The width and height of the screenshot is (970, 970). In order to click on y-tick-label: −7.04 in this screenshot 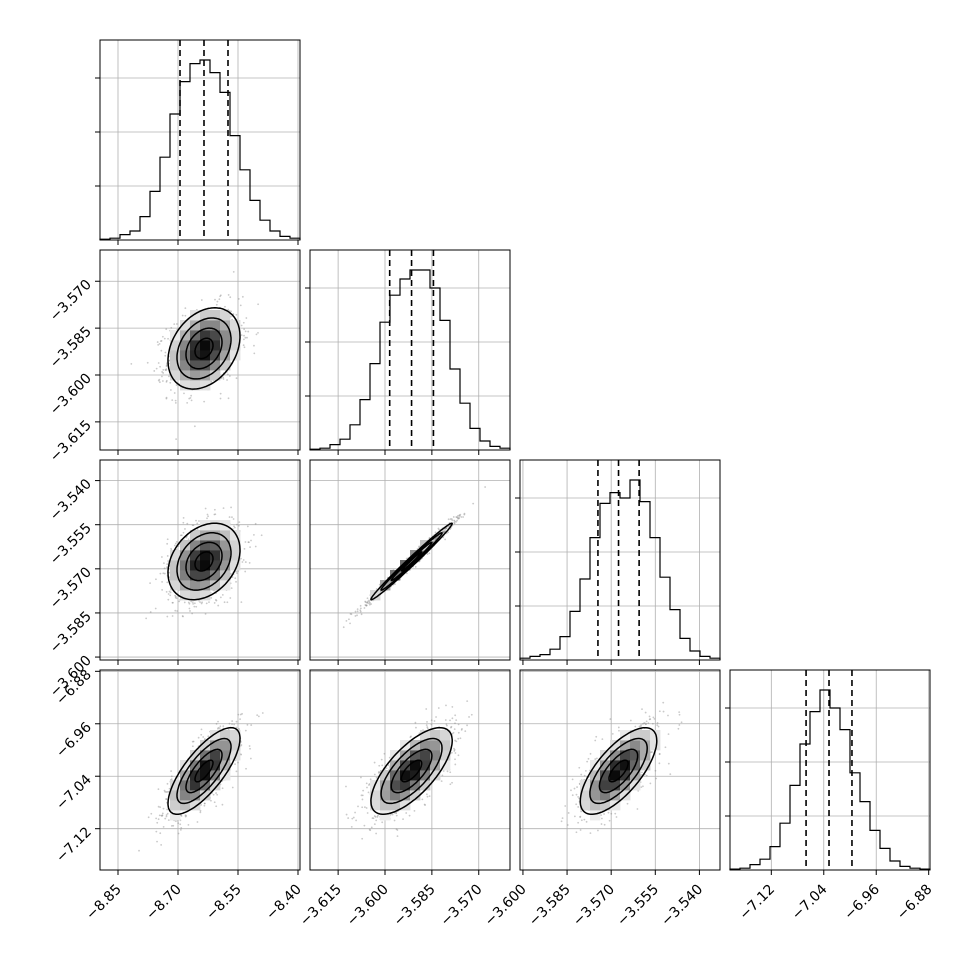, I will do `click(74, 793)`.